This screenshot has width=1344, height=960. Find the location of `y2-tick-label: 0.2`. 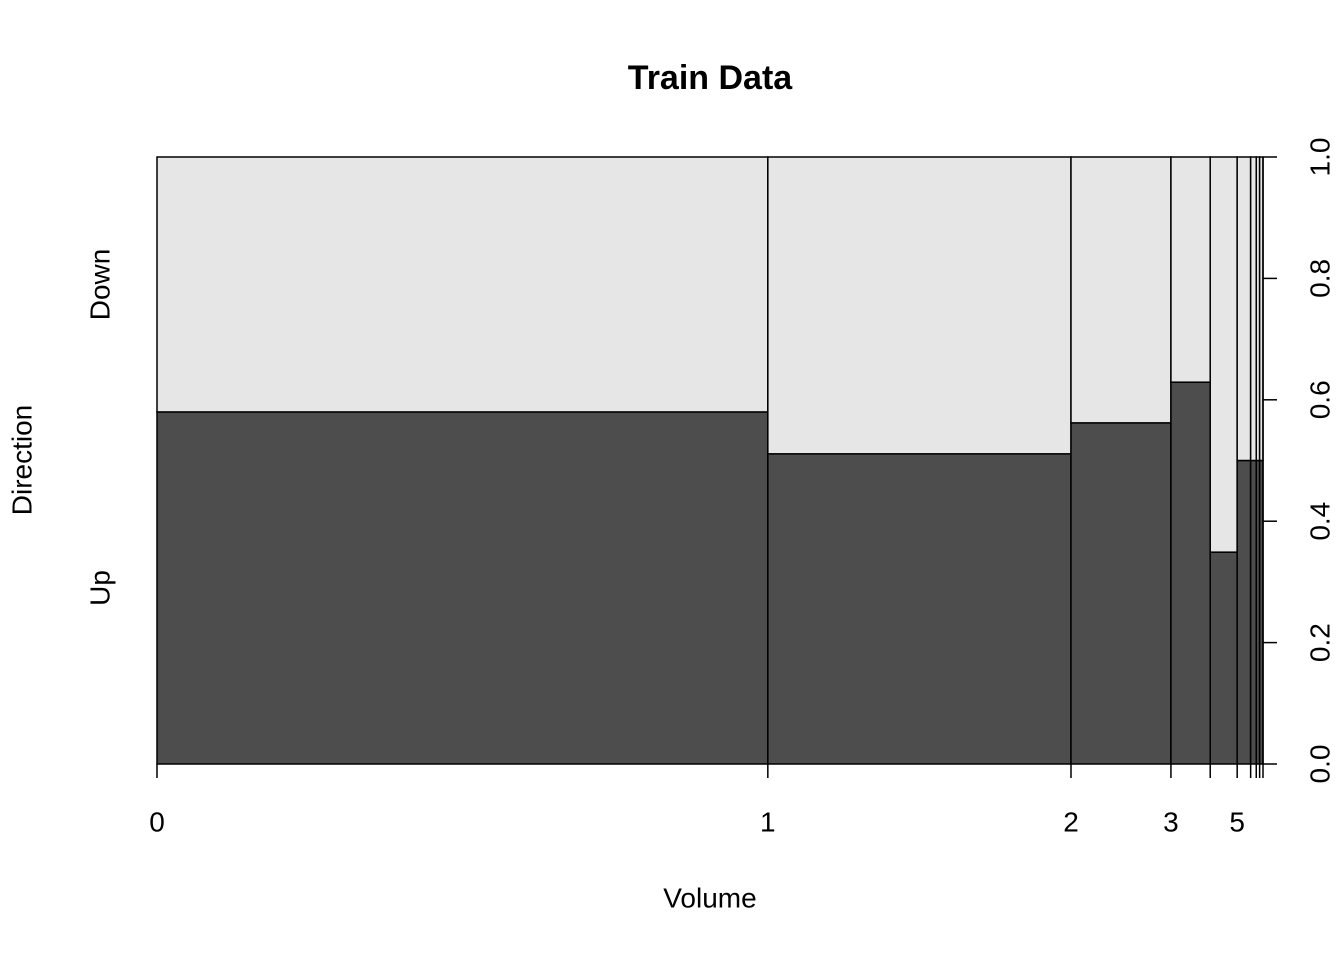

y2-tick-label: 0.2 is located at coordinates (1319, 642).